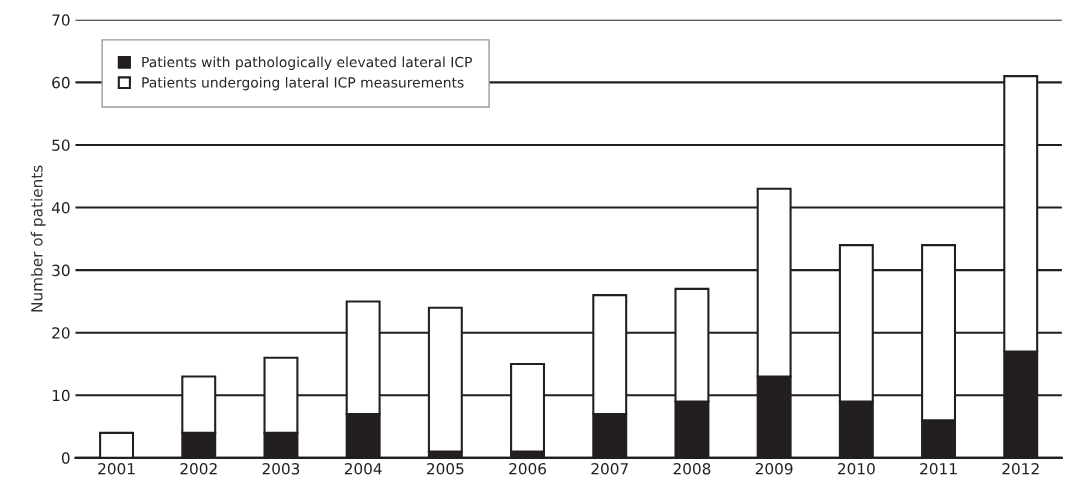  I want to click on x-tick-label: 2004, so click(363, 469).